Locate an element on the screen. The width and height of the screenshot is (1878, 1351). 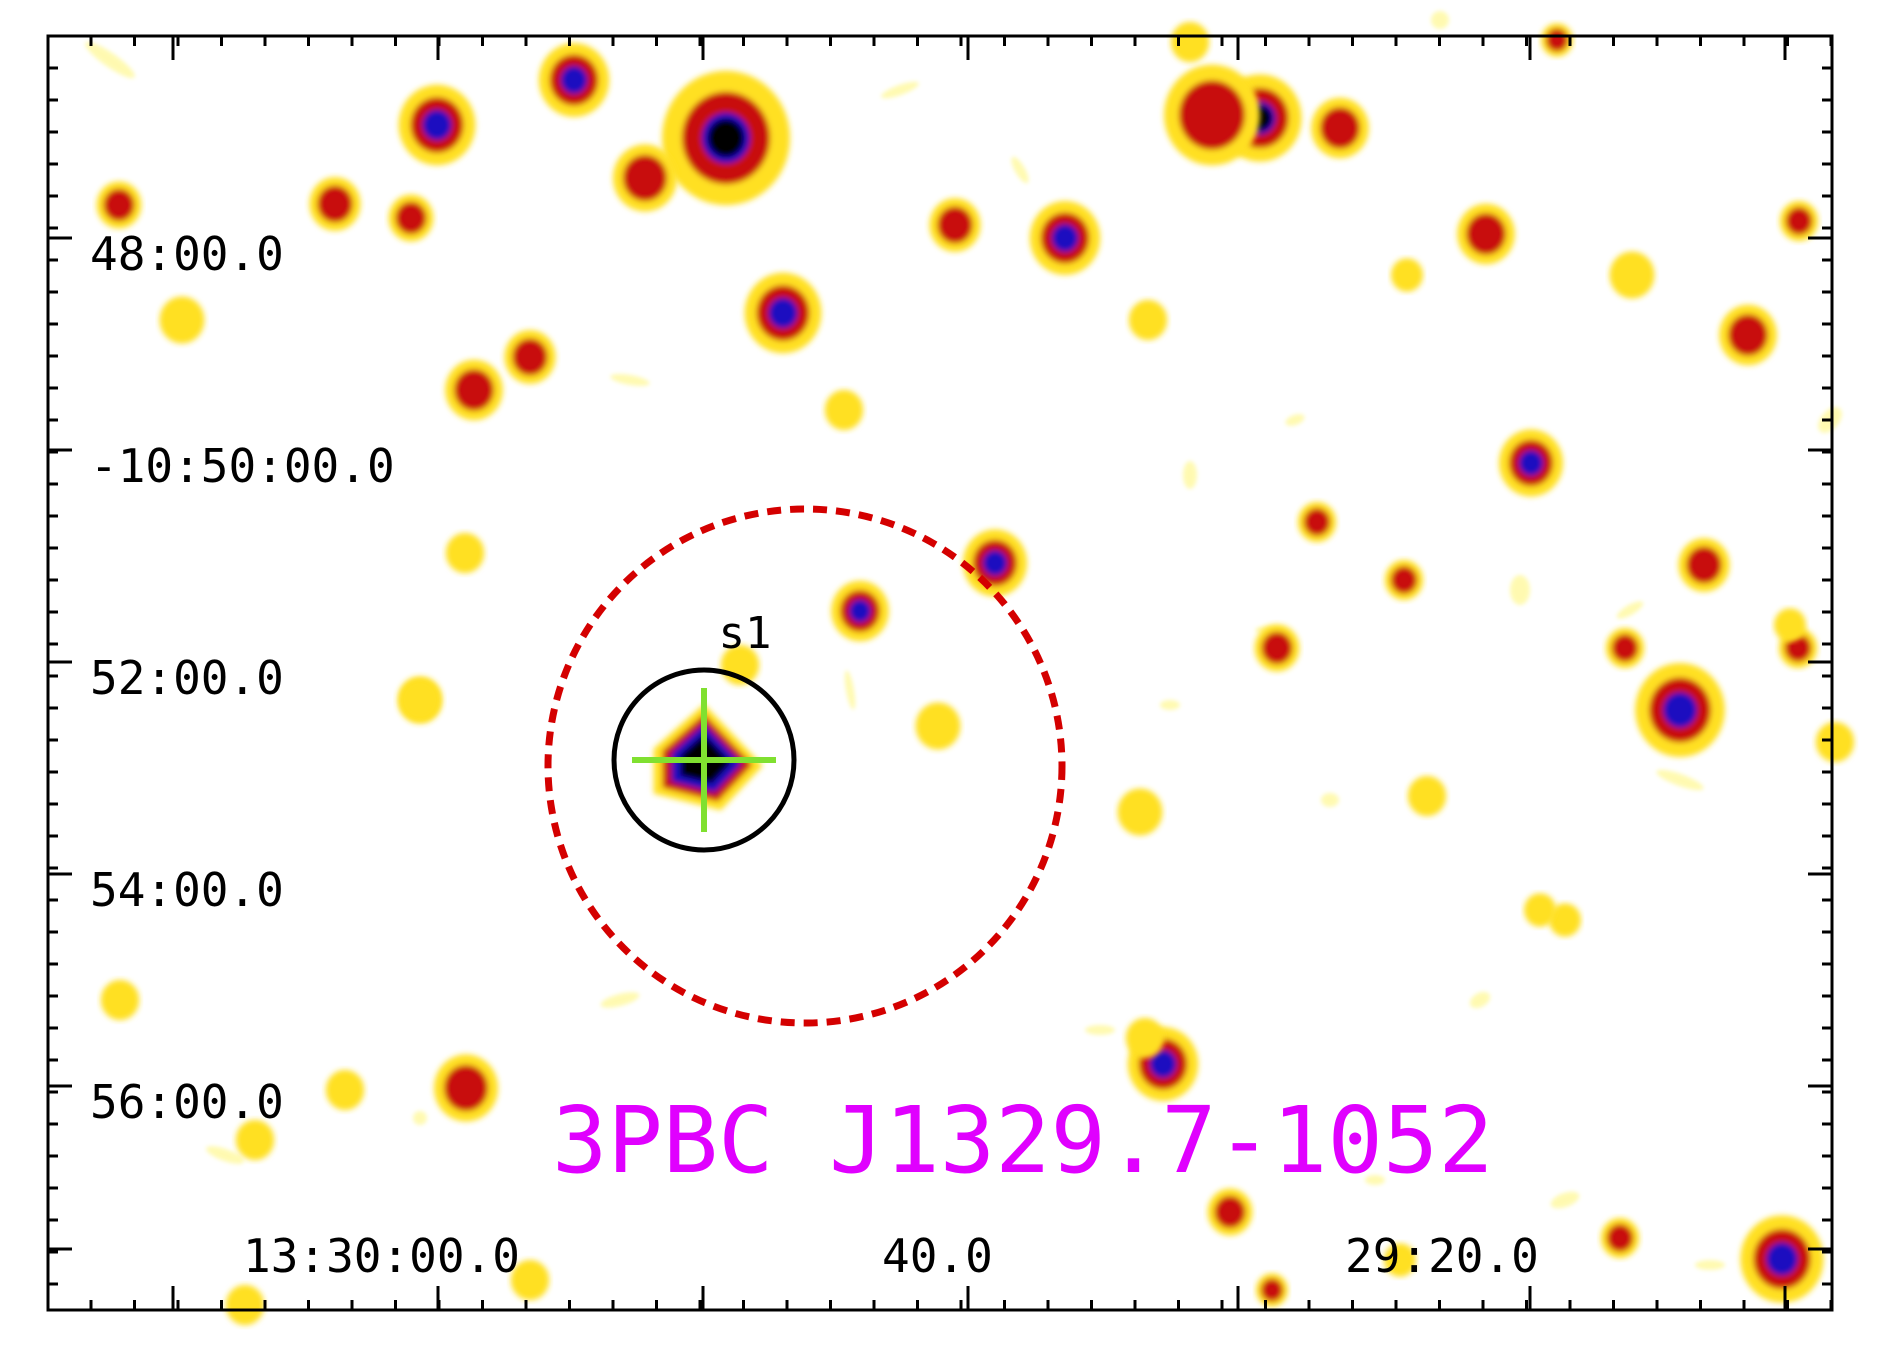
region-label: s1 is located at coordinates (745, 633).